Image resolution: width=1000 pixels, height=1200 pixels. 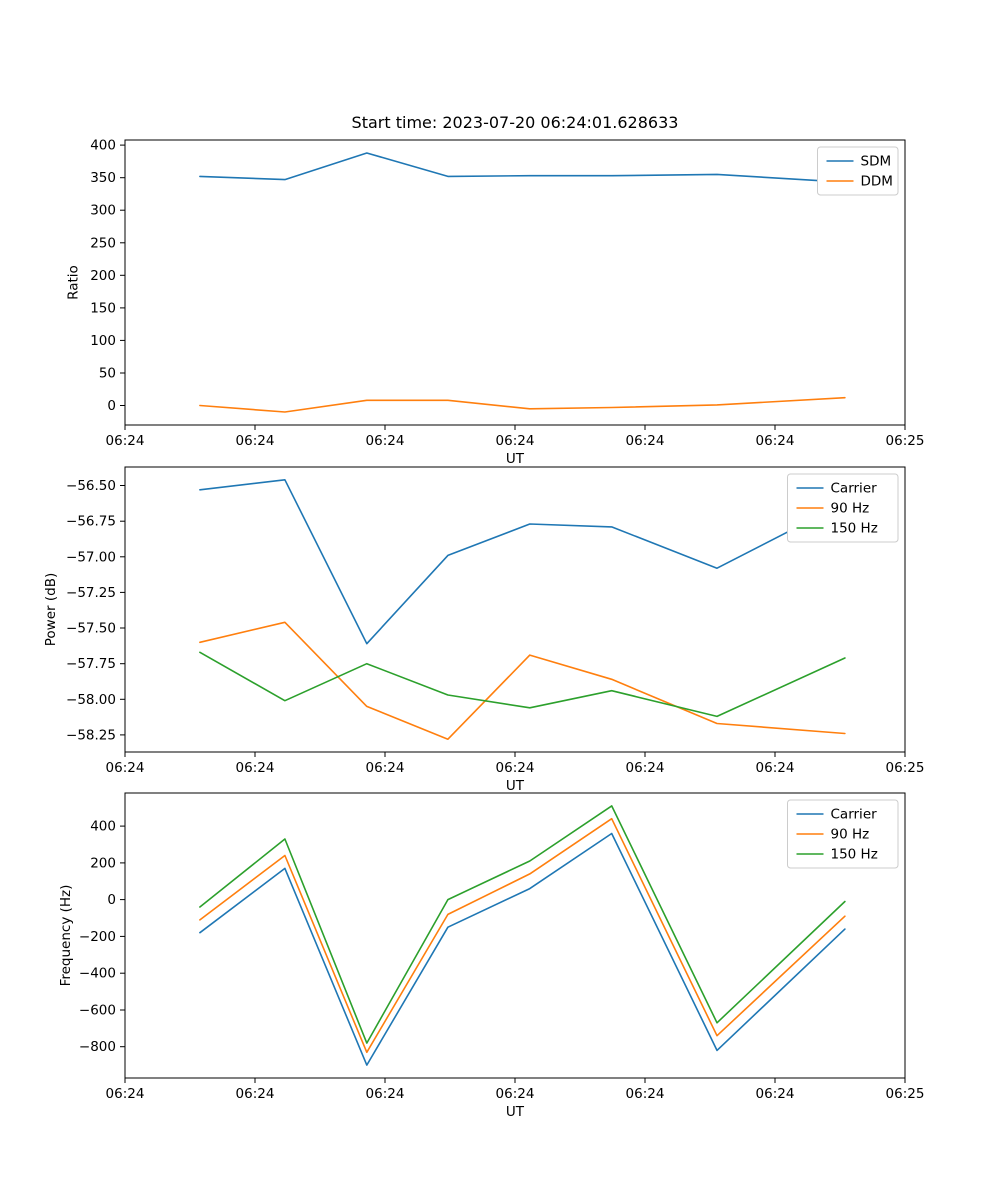 I want to click on y-tick-label: −400, so click(x=97, y=974).